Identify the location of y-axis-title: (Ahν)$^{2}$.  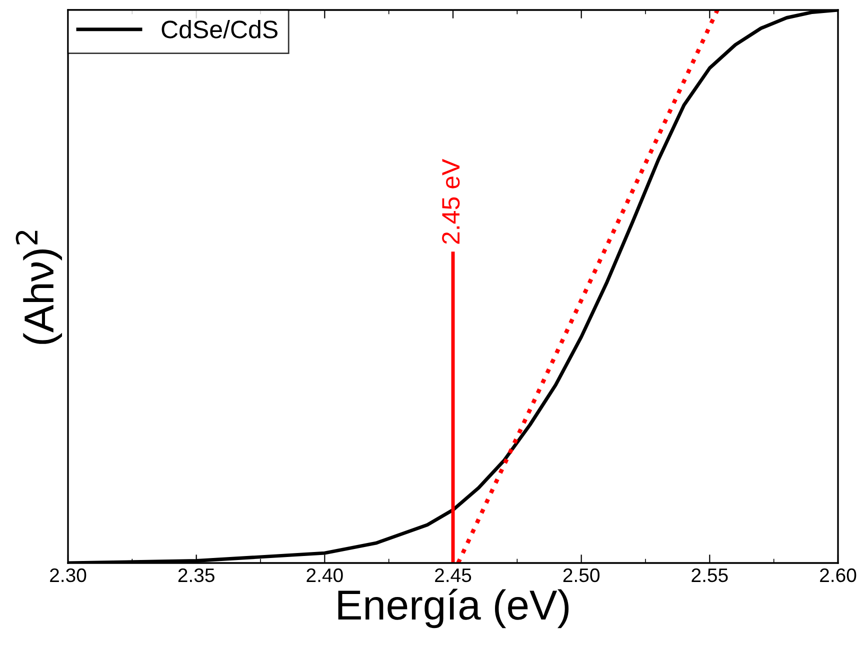
(39, 287).